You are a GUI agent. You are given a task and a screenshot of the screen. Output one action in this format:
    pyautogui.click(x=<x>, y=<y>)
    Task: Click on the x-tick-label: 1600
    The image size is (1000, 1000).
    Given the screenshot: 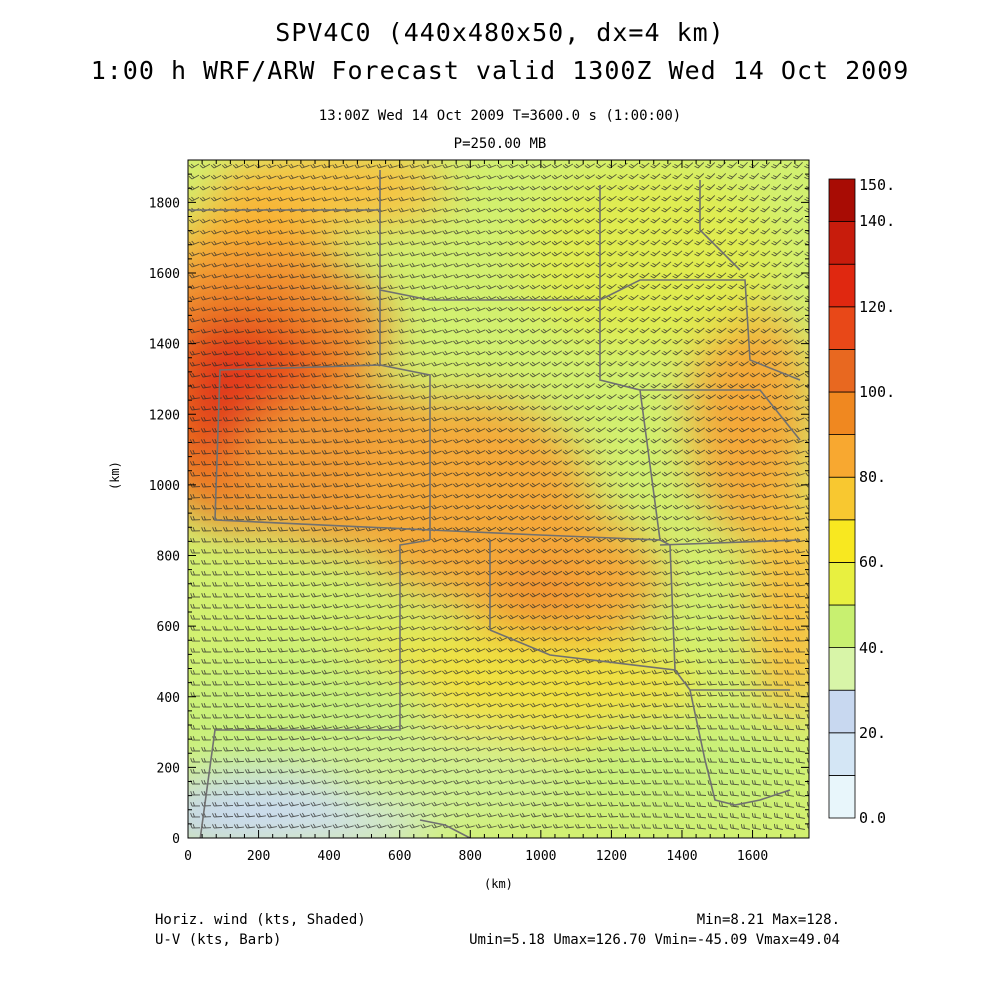 What is the action you would take?
    pyautogui.click(x=752, y=856)
    